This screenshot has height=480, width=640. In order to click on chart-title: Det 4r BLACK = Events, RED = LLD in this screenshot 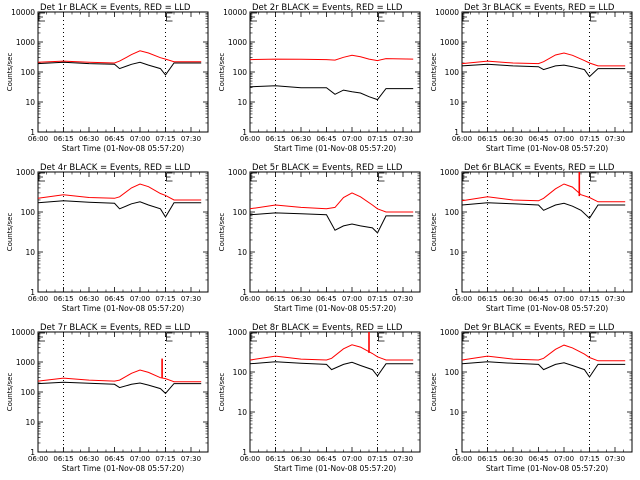, I will do `click(115, 168)`.